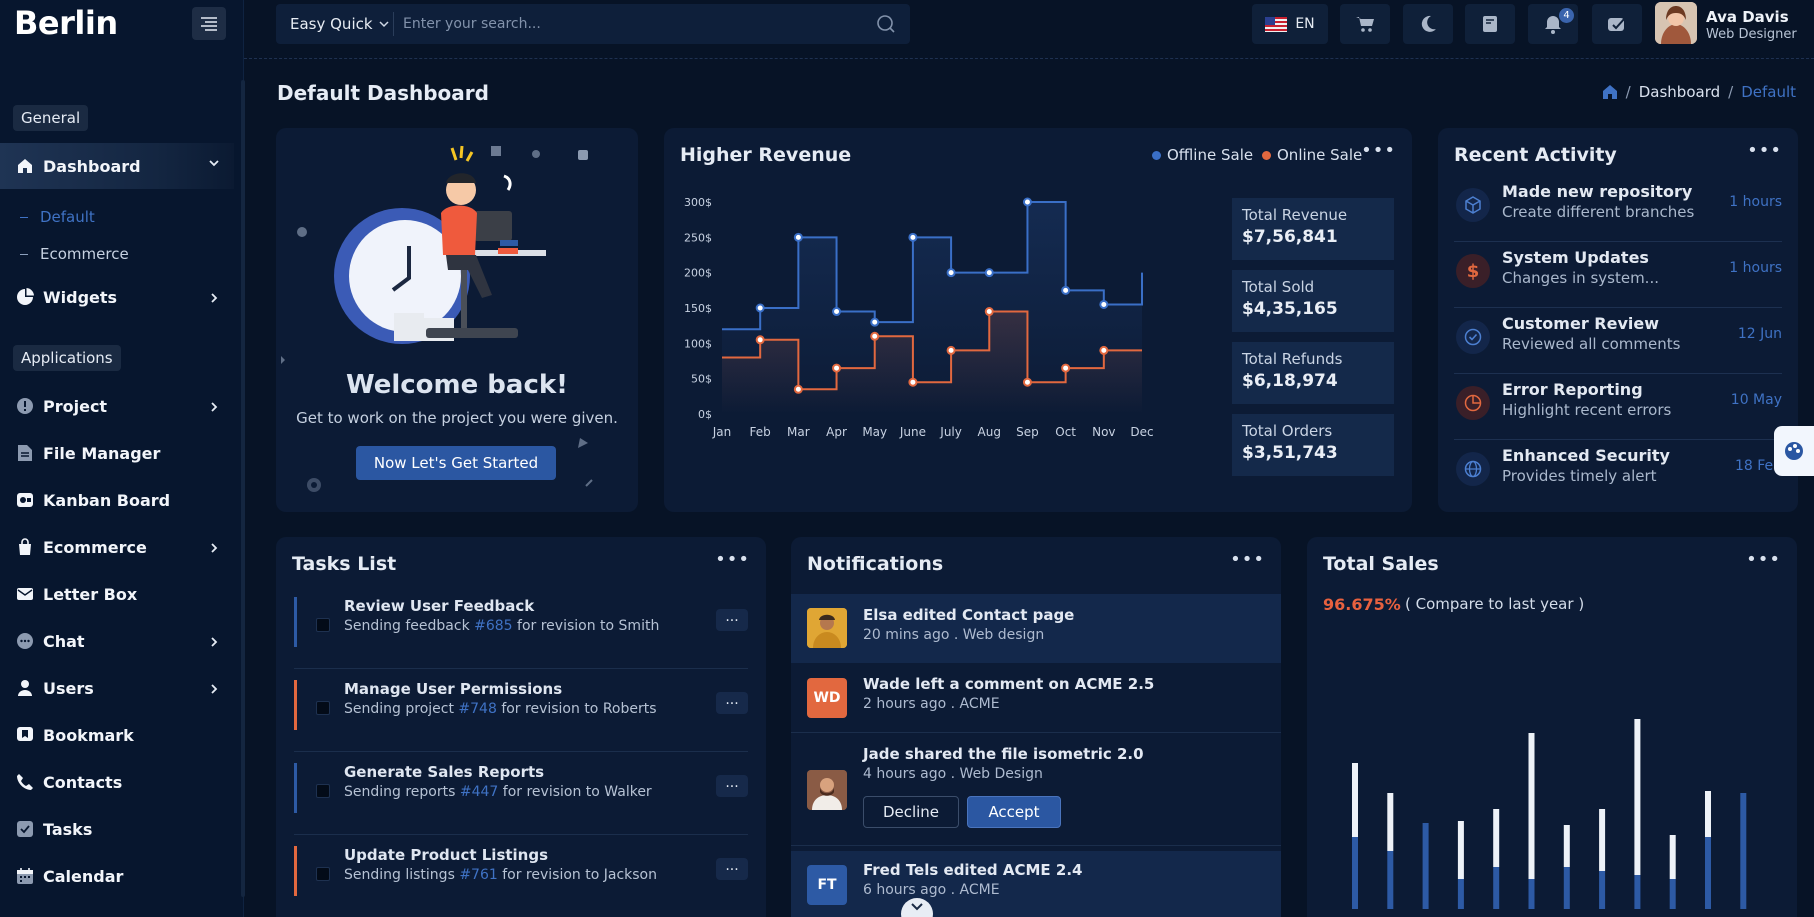 This screenshot has width=1814, height=917. Describe the element at coordinates (932, 350) in the screenshot. I see `series-line` at that location.